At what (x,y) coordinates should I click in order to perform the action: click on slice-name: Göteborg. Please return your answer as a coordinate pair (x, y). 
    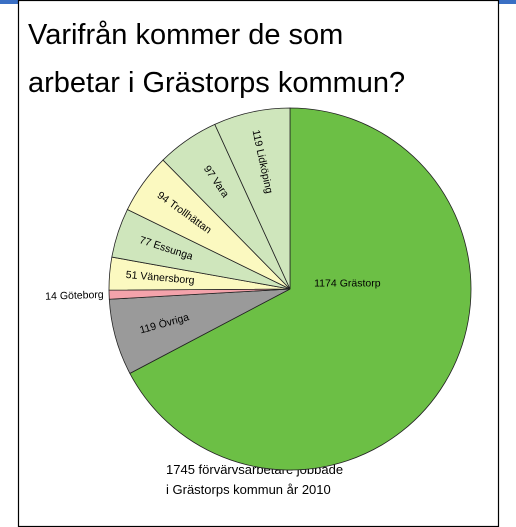
    Looking at the image, I should click on (82, 295).